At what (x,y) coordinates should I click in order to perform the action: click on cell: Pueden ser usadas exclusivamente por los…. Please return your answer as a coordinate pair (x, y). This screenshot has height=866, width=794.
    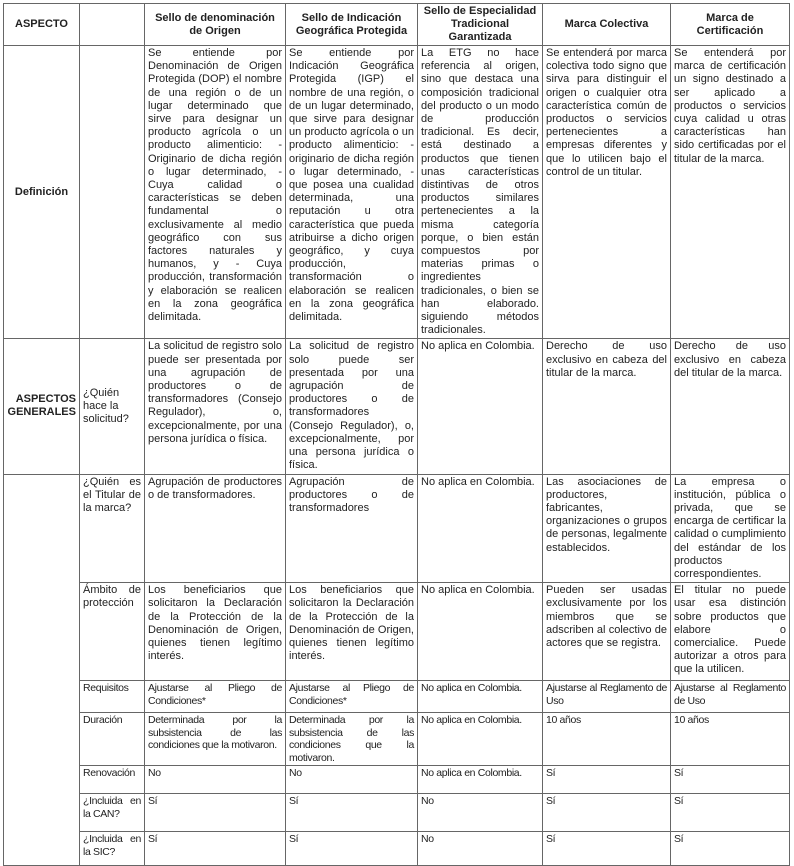
    Looking at the image, I should click on (606, 632).